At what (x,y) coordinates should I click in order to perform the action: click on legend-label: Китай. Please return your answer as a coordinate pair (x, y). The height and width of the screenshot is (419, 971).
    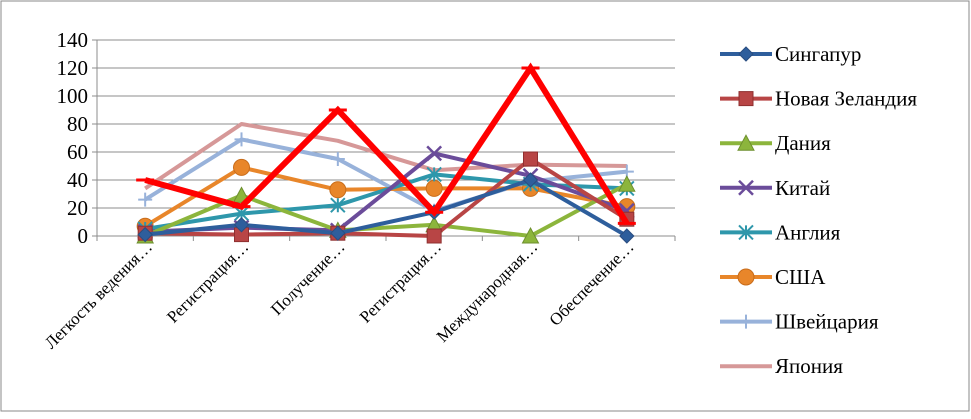
    Looking at the image, I should click on (802, 188).